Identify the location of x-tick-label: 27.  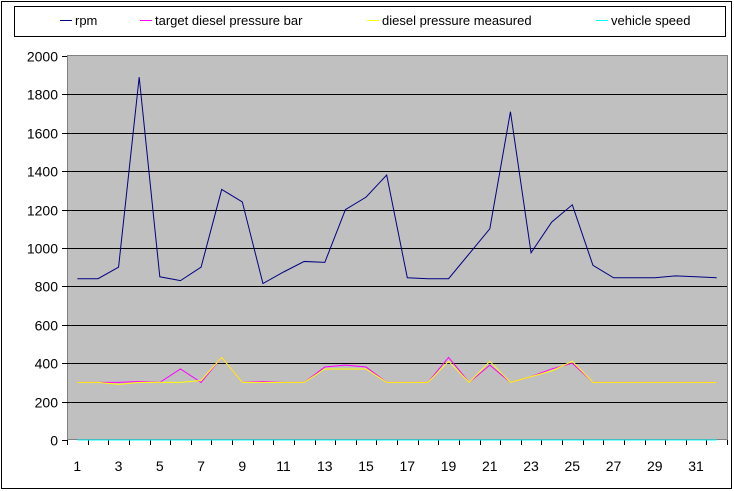
(614, 466).